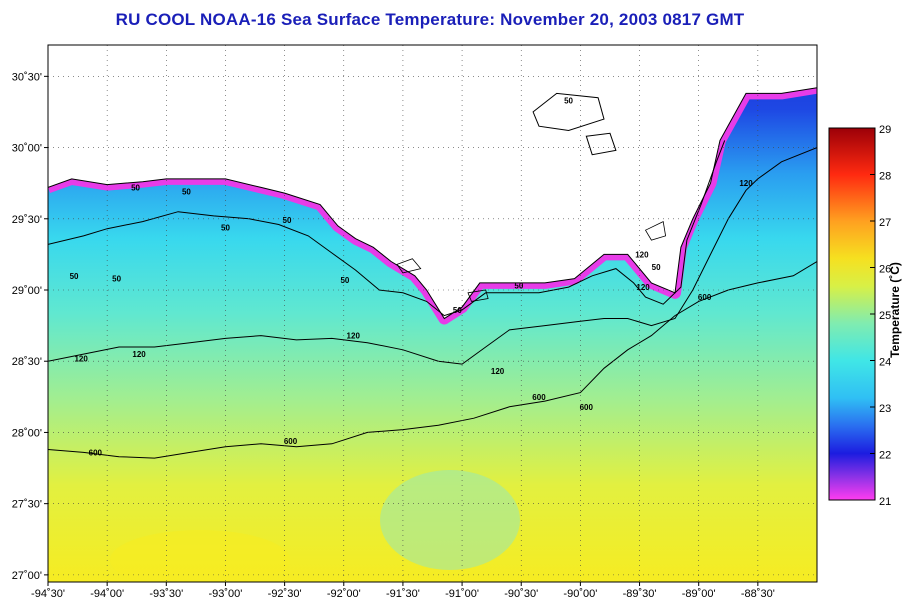 This screenshot has width=920, height=601. I want to click on lat-tick-label: 29˚00', so click(27, 291).